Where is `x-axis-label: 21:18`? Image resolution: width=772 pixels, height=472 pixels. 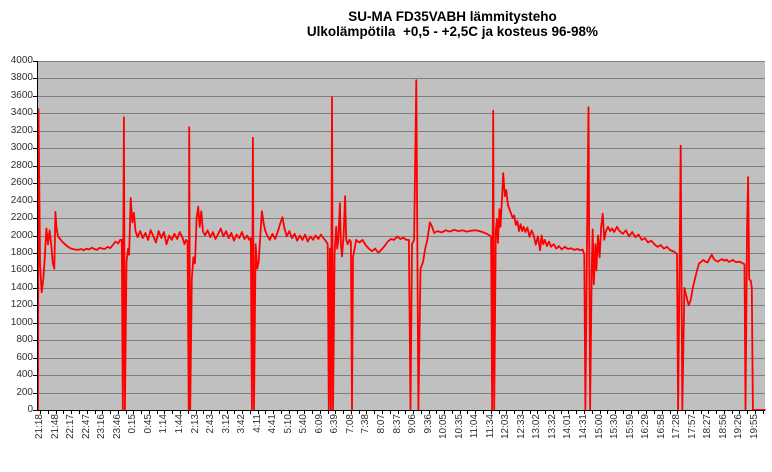
x-axis-label: 21:18 is located at coordinates (40, 427).